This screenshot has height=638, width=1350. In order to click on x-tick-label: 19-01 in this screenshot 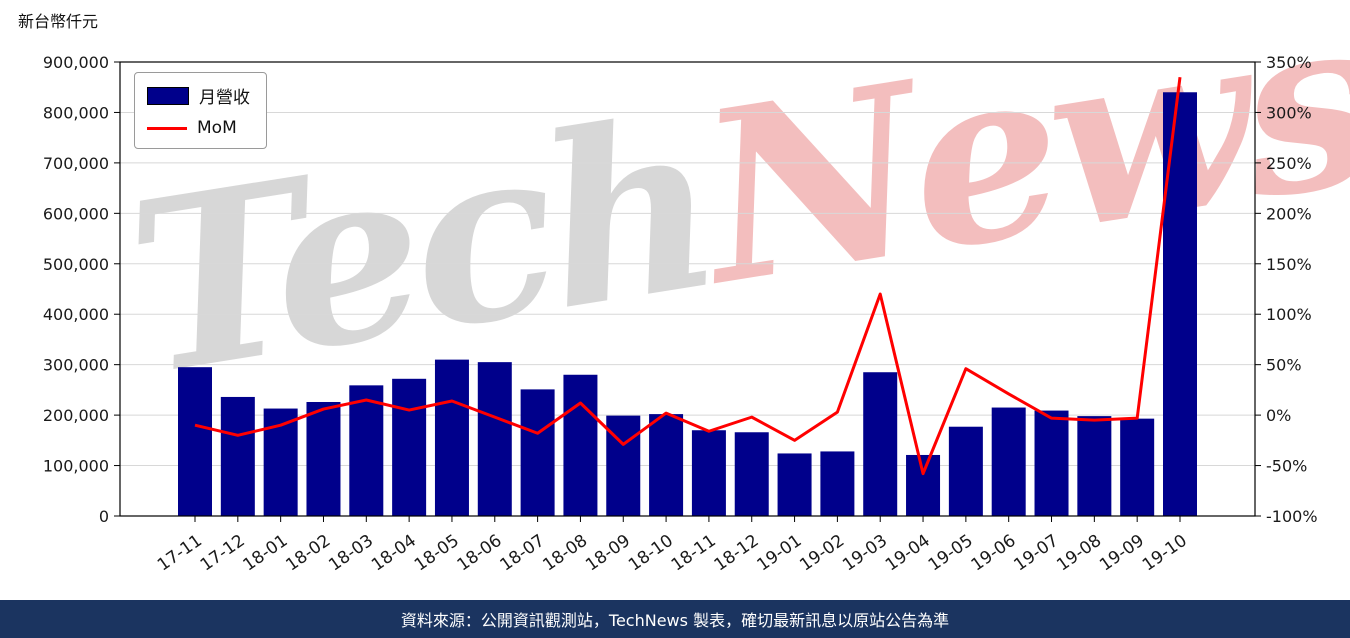, I will do `click(779, 553)`.